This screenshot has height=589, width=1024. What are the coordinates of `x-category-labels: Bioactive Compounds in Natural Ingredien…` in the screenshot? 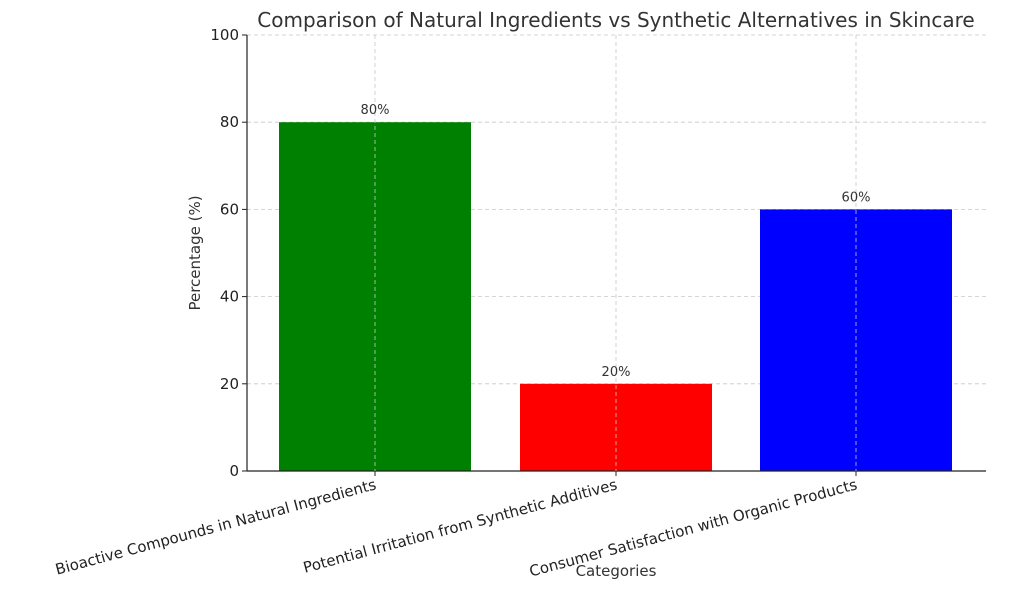 It's located at (456, 527).